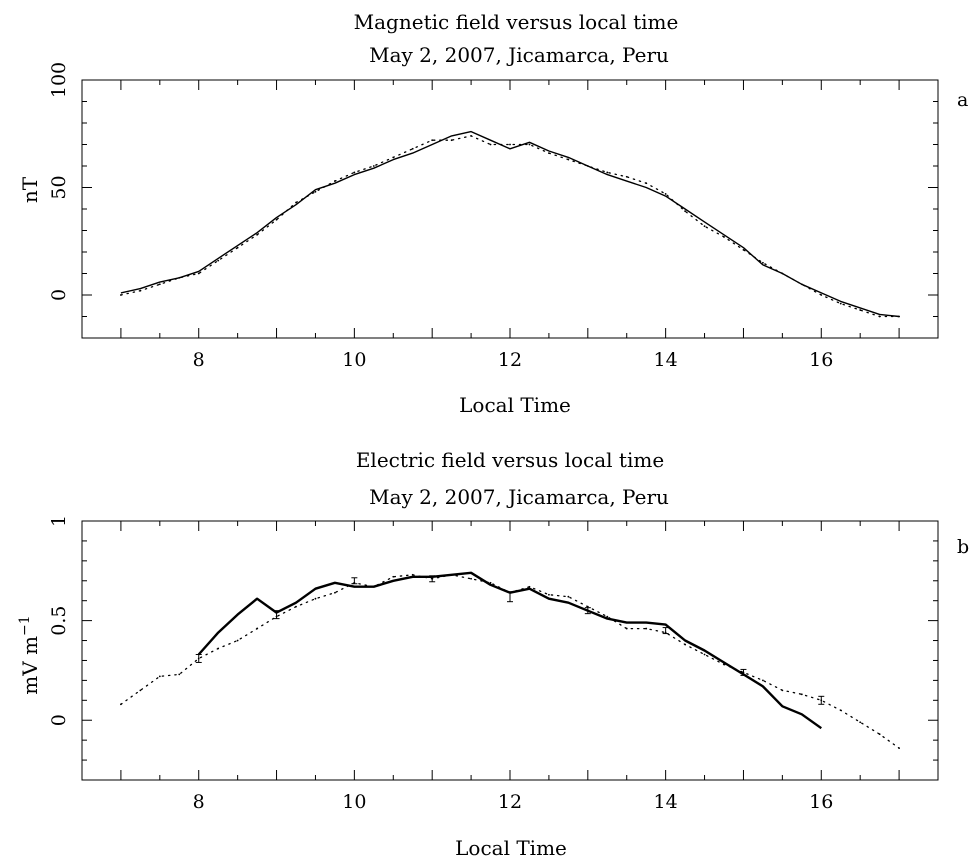 This screenshot has width=969, height=857. Describe the element at coordinates (25, 625) in the screenshot. I see `chart-b-ylabel-superscript: −1` at that location.